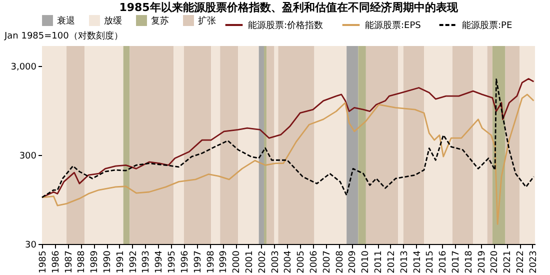  Describe the element at coordinates (443, 262) in the screenshot. I see `x-tick-label: 2016` at that location.